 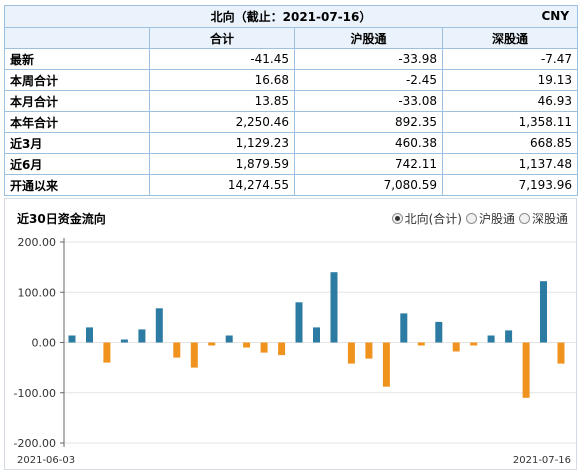 I want to click on table-row: 近6月 1,879.59 742.11 1,137.48, so click(x=291, y=164).